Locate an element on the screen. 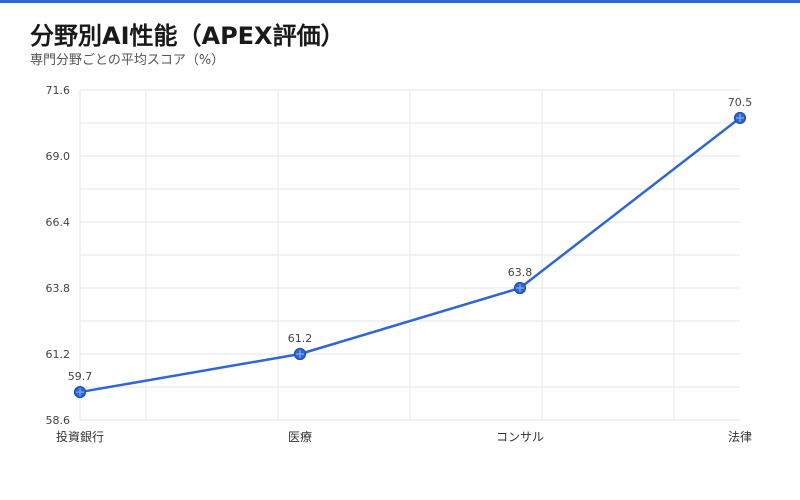 The height and width of the screenshot is (500, 800). y-tick-label: 69.0 is located at coordinates (58, 156).